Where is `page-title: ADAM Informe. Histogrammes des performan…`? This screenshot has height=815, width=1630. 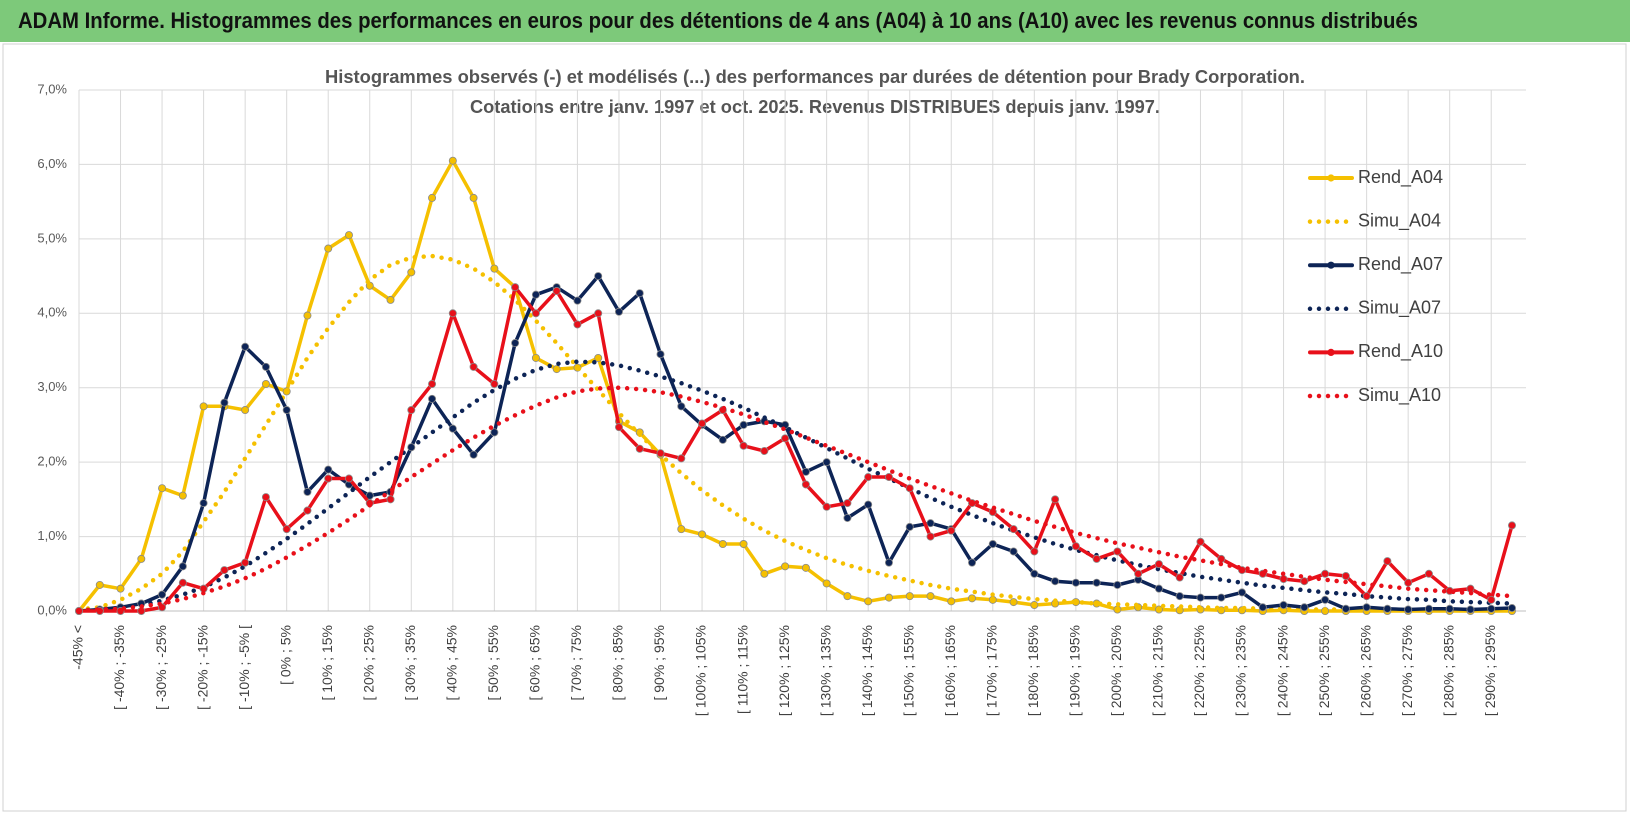 page-title: ADAM Informe. Histogrammes des performan… is located at coordinates (718, 20).